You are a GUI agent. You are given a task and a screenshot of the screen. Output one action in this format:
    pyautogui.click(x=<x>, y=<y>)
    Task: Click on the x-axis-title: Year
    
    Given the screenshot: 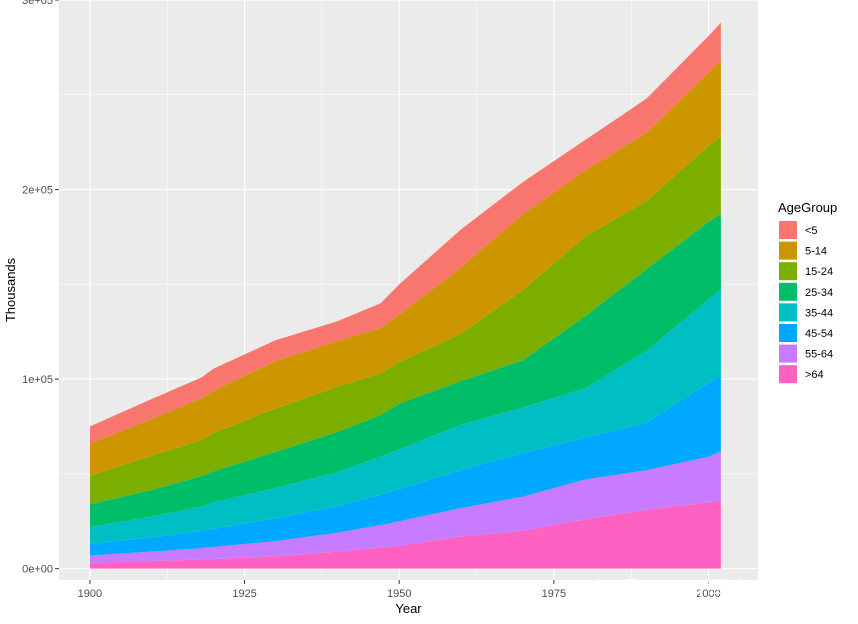 What is the action you would take?
    pyautogui.click(x=408, y=608)
    